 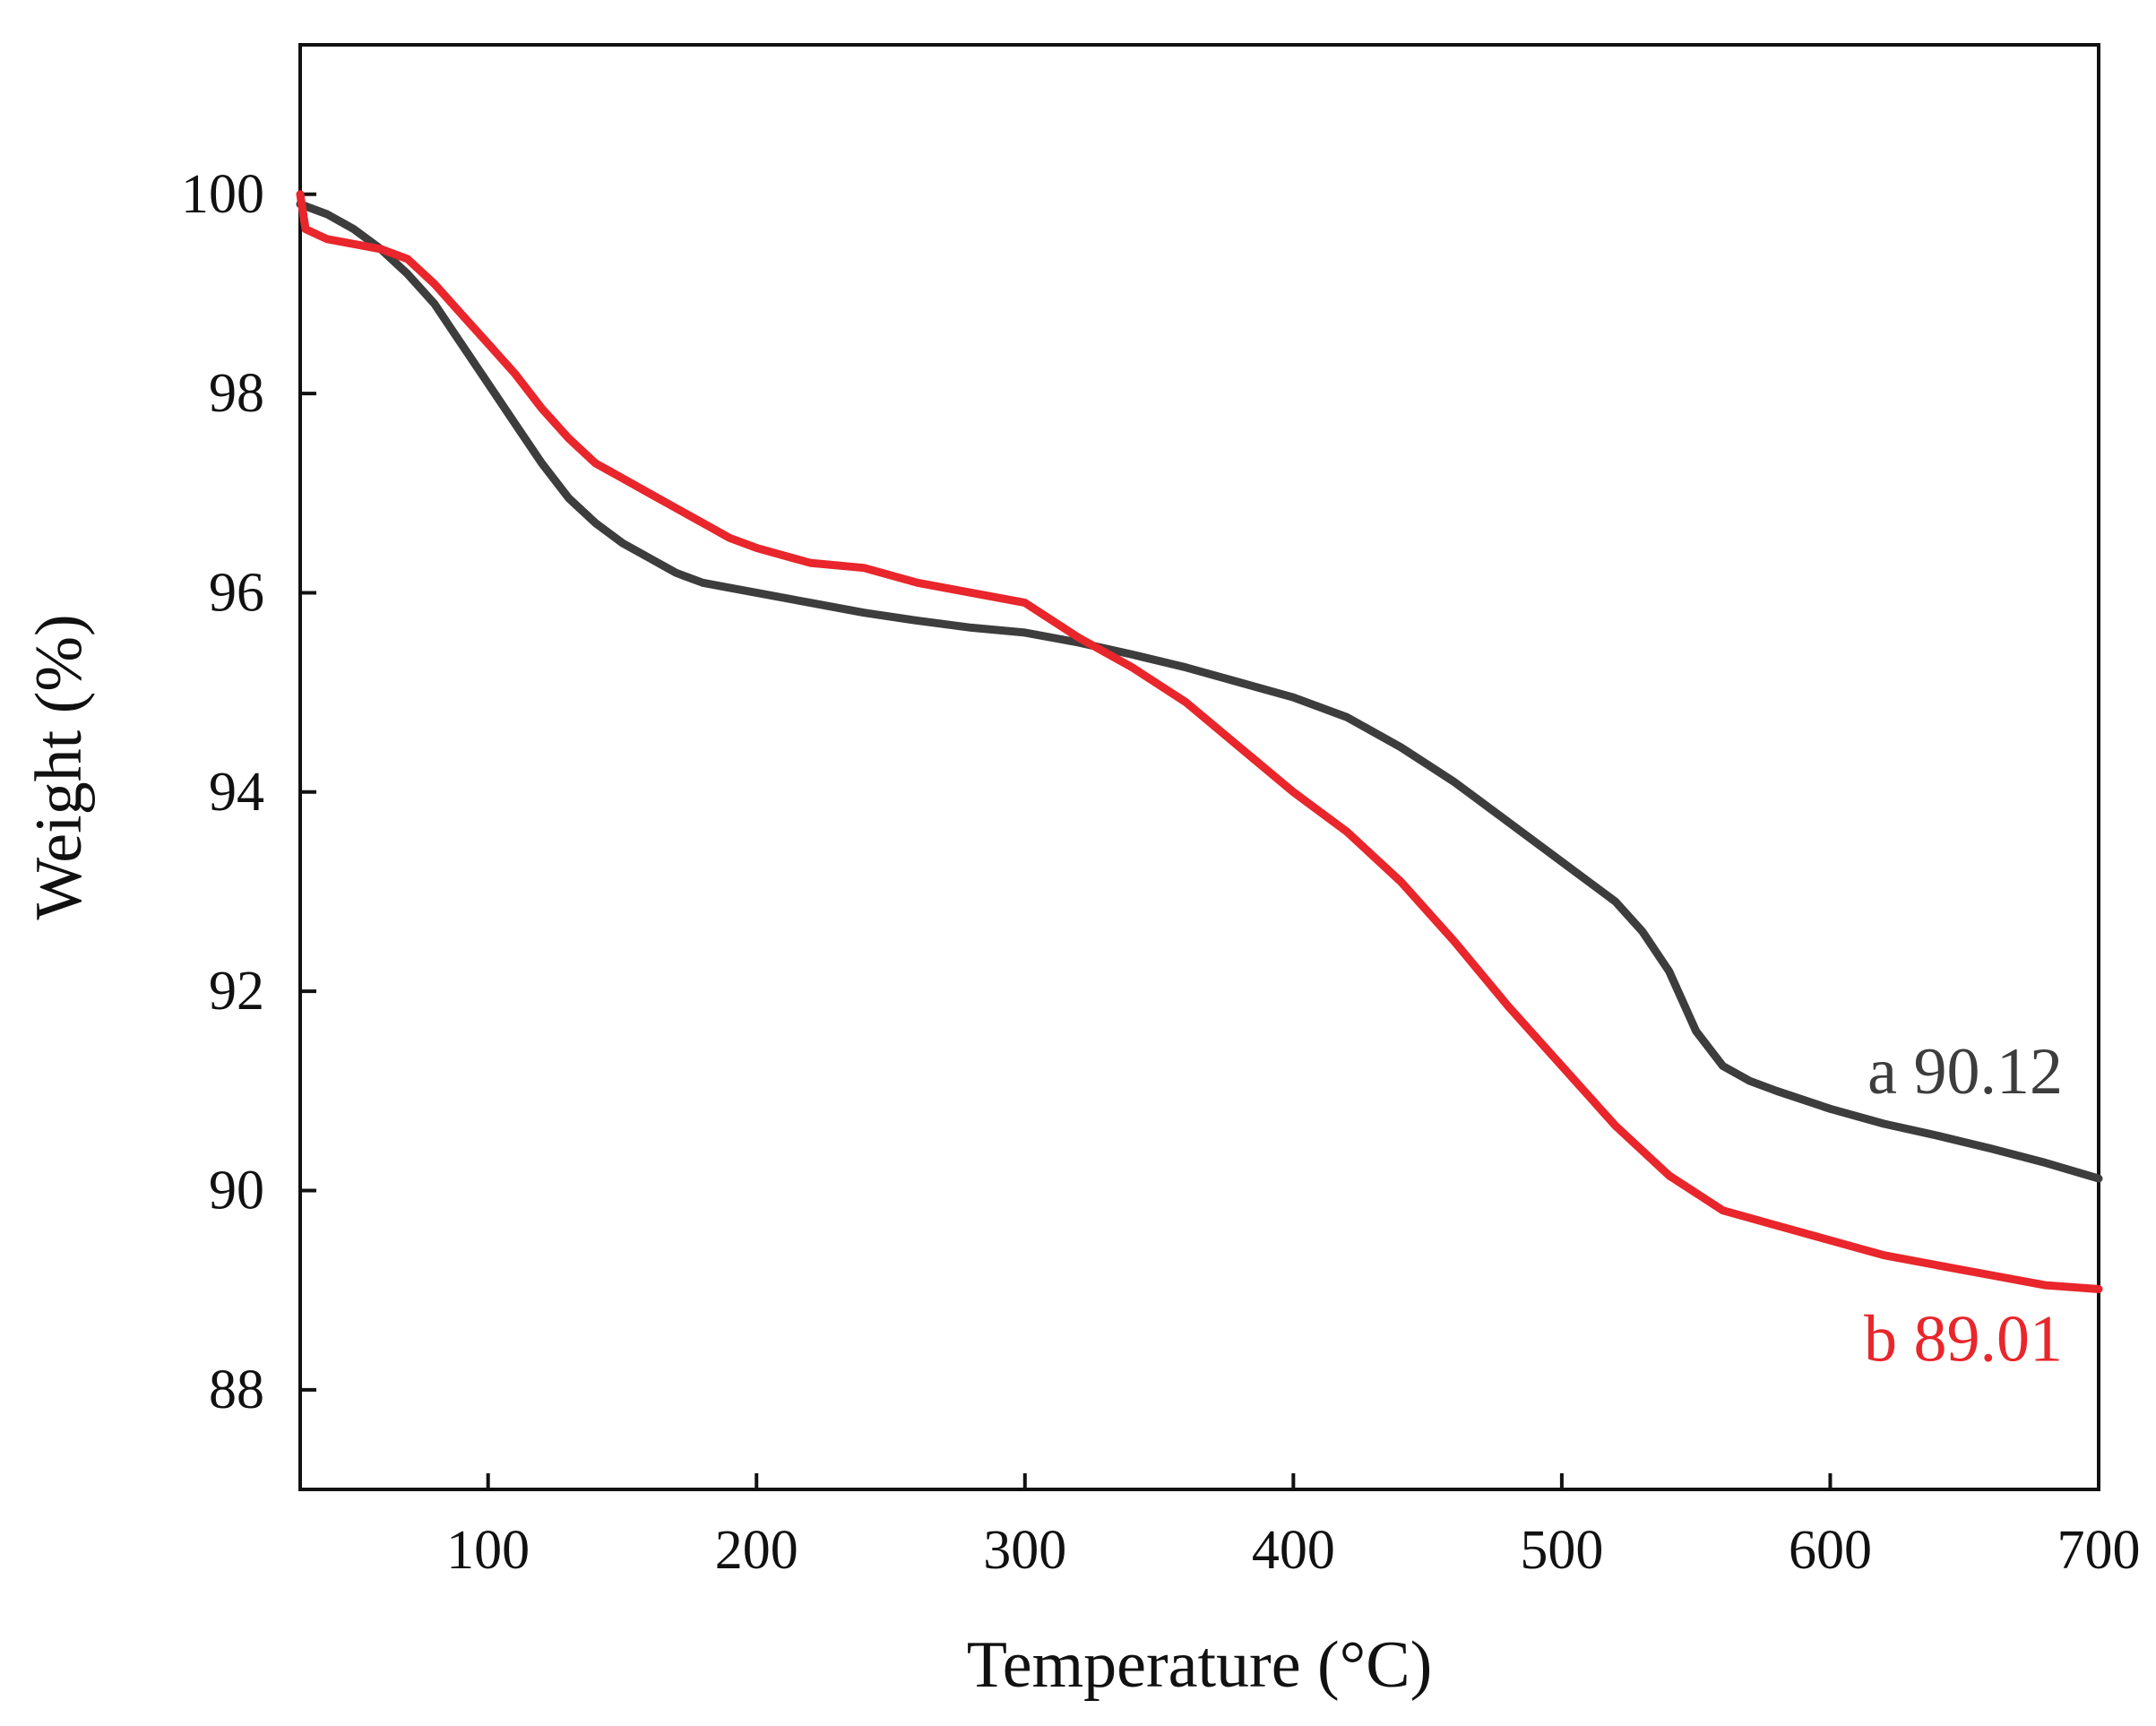 I want to click on x-tick-label: 100, so click(x=488, y=1550).